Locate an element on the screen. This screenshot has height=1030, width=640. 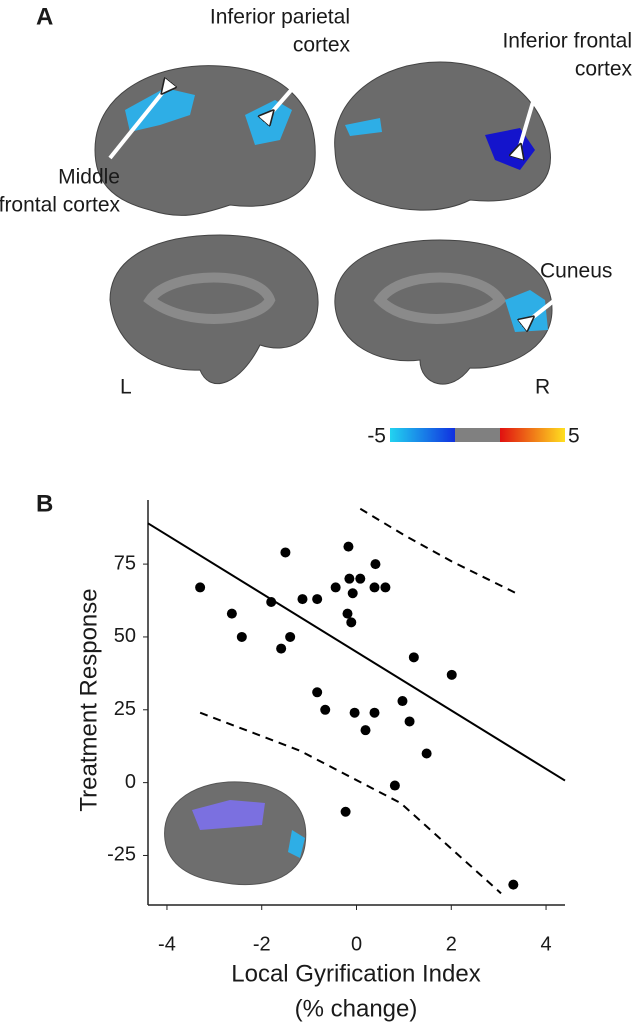
x-axis-label: (% change) is located at coordinates (356, 1008).